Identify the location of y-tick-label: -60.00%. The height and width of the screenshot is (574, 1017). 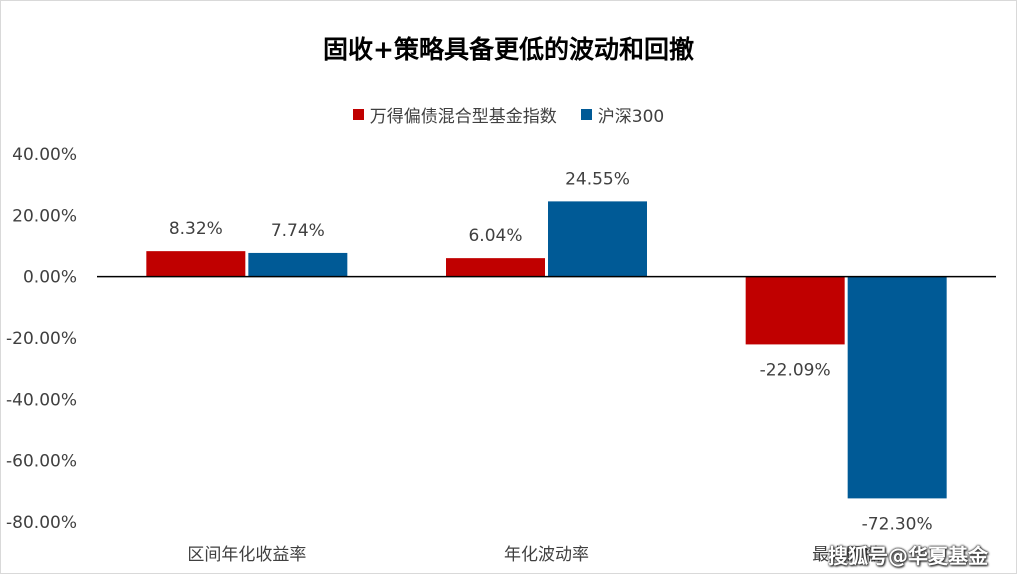
(41, 462).